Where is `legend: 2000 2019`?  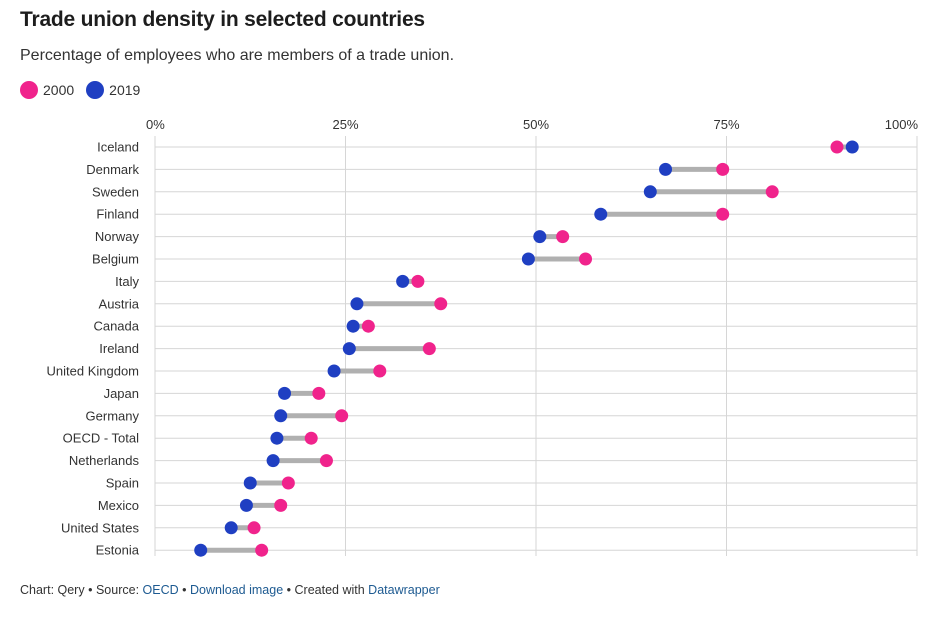
legend: 2000 2019 is located at coordinates (86, 90).